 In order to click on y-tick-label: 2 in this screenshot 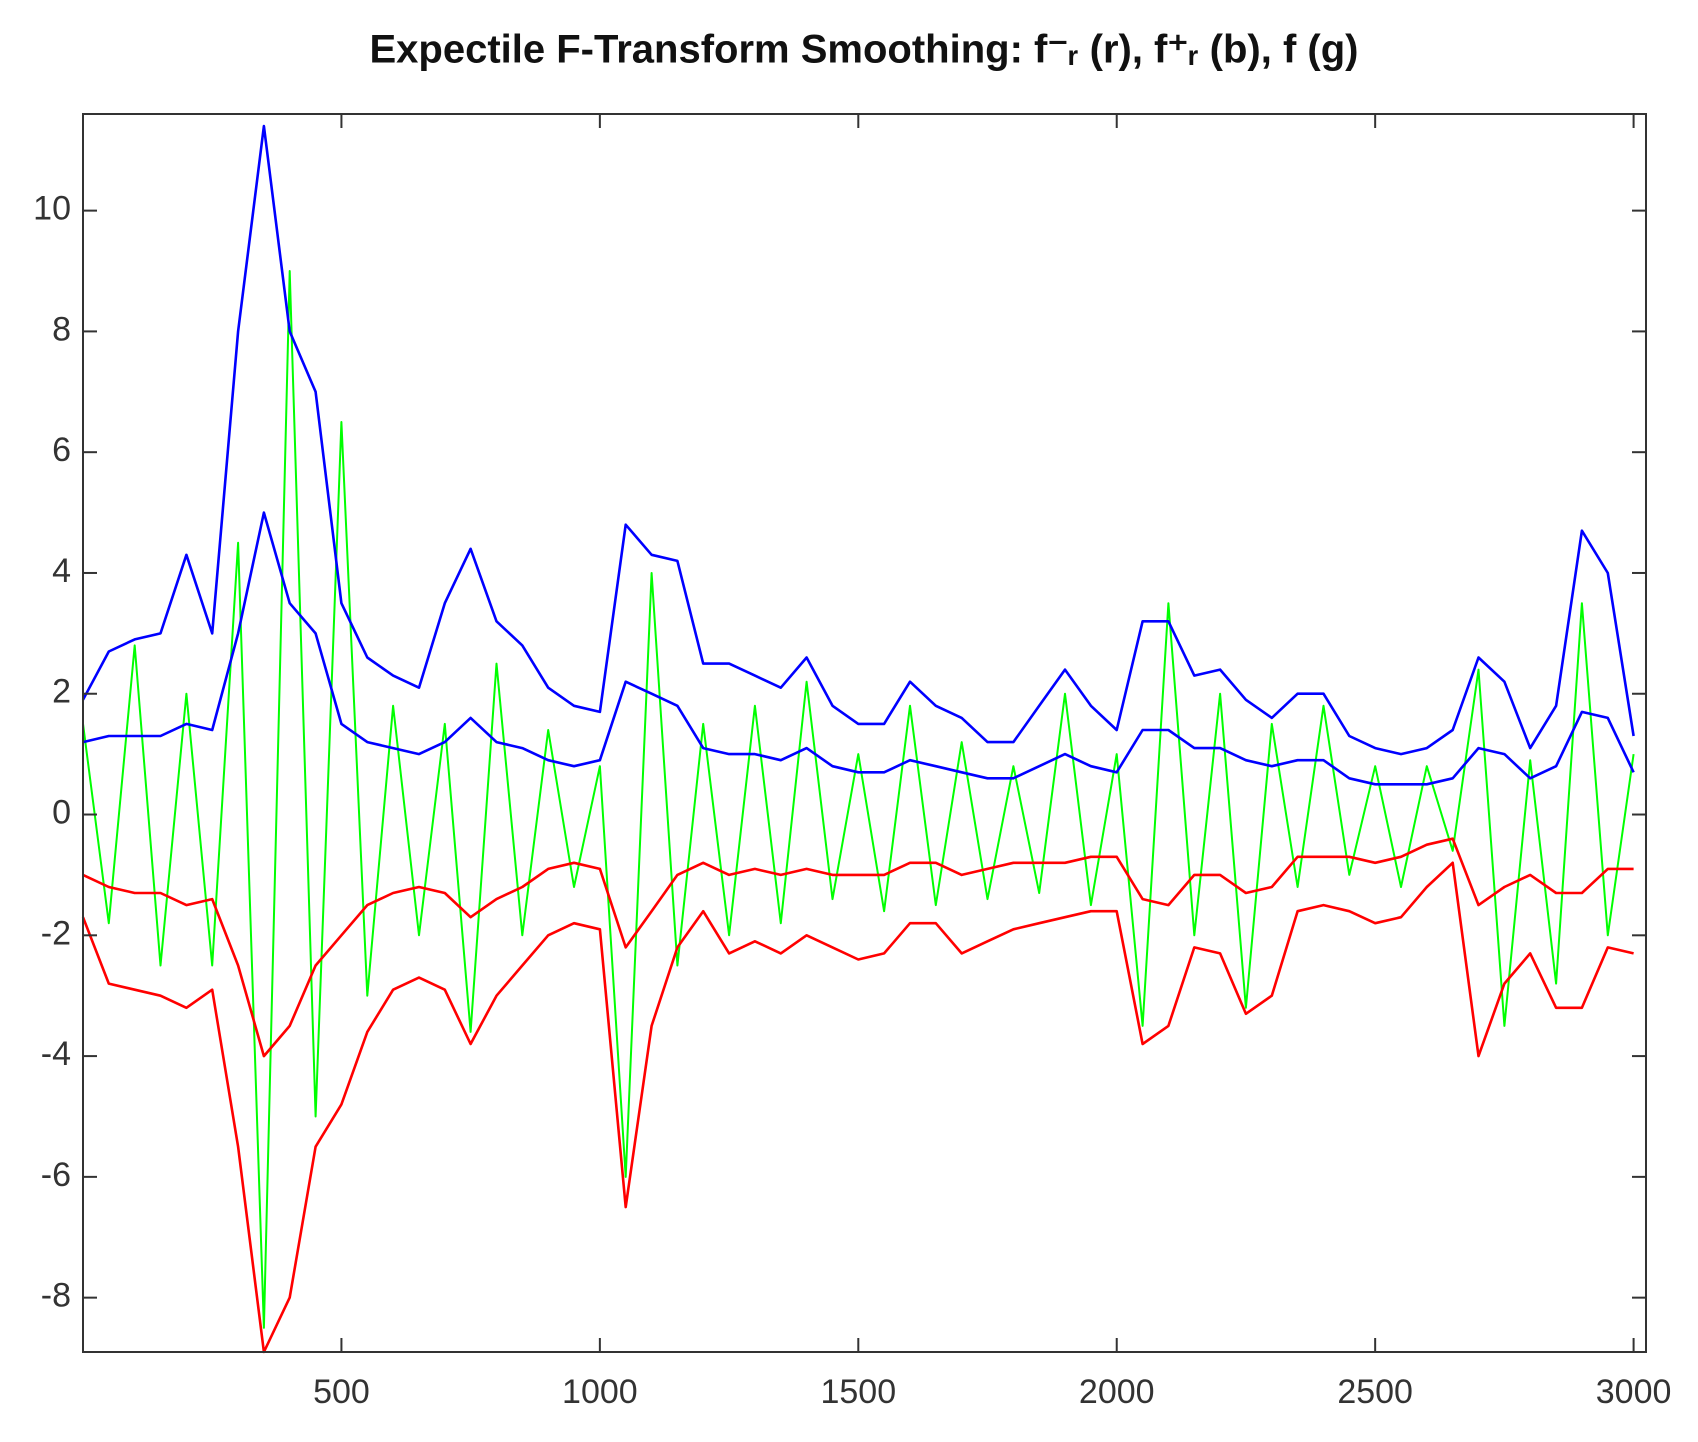, I will do `click(61, 692)`.